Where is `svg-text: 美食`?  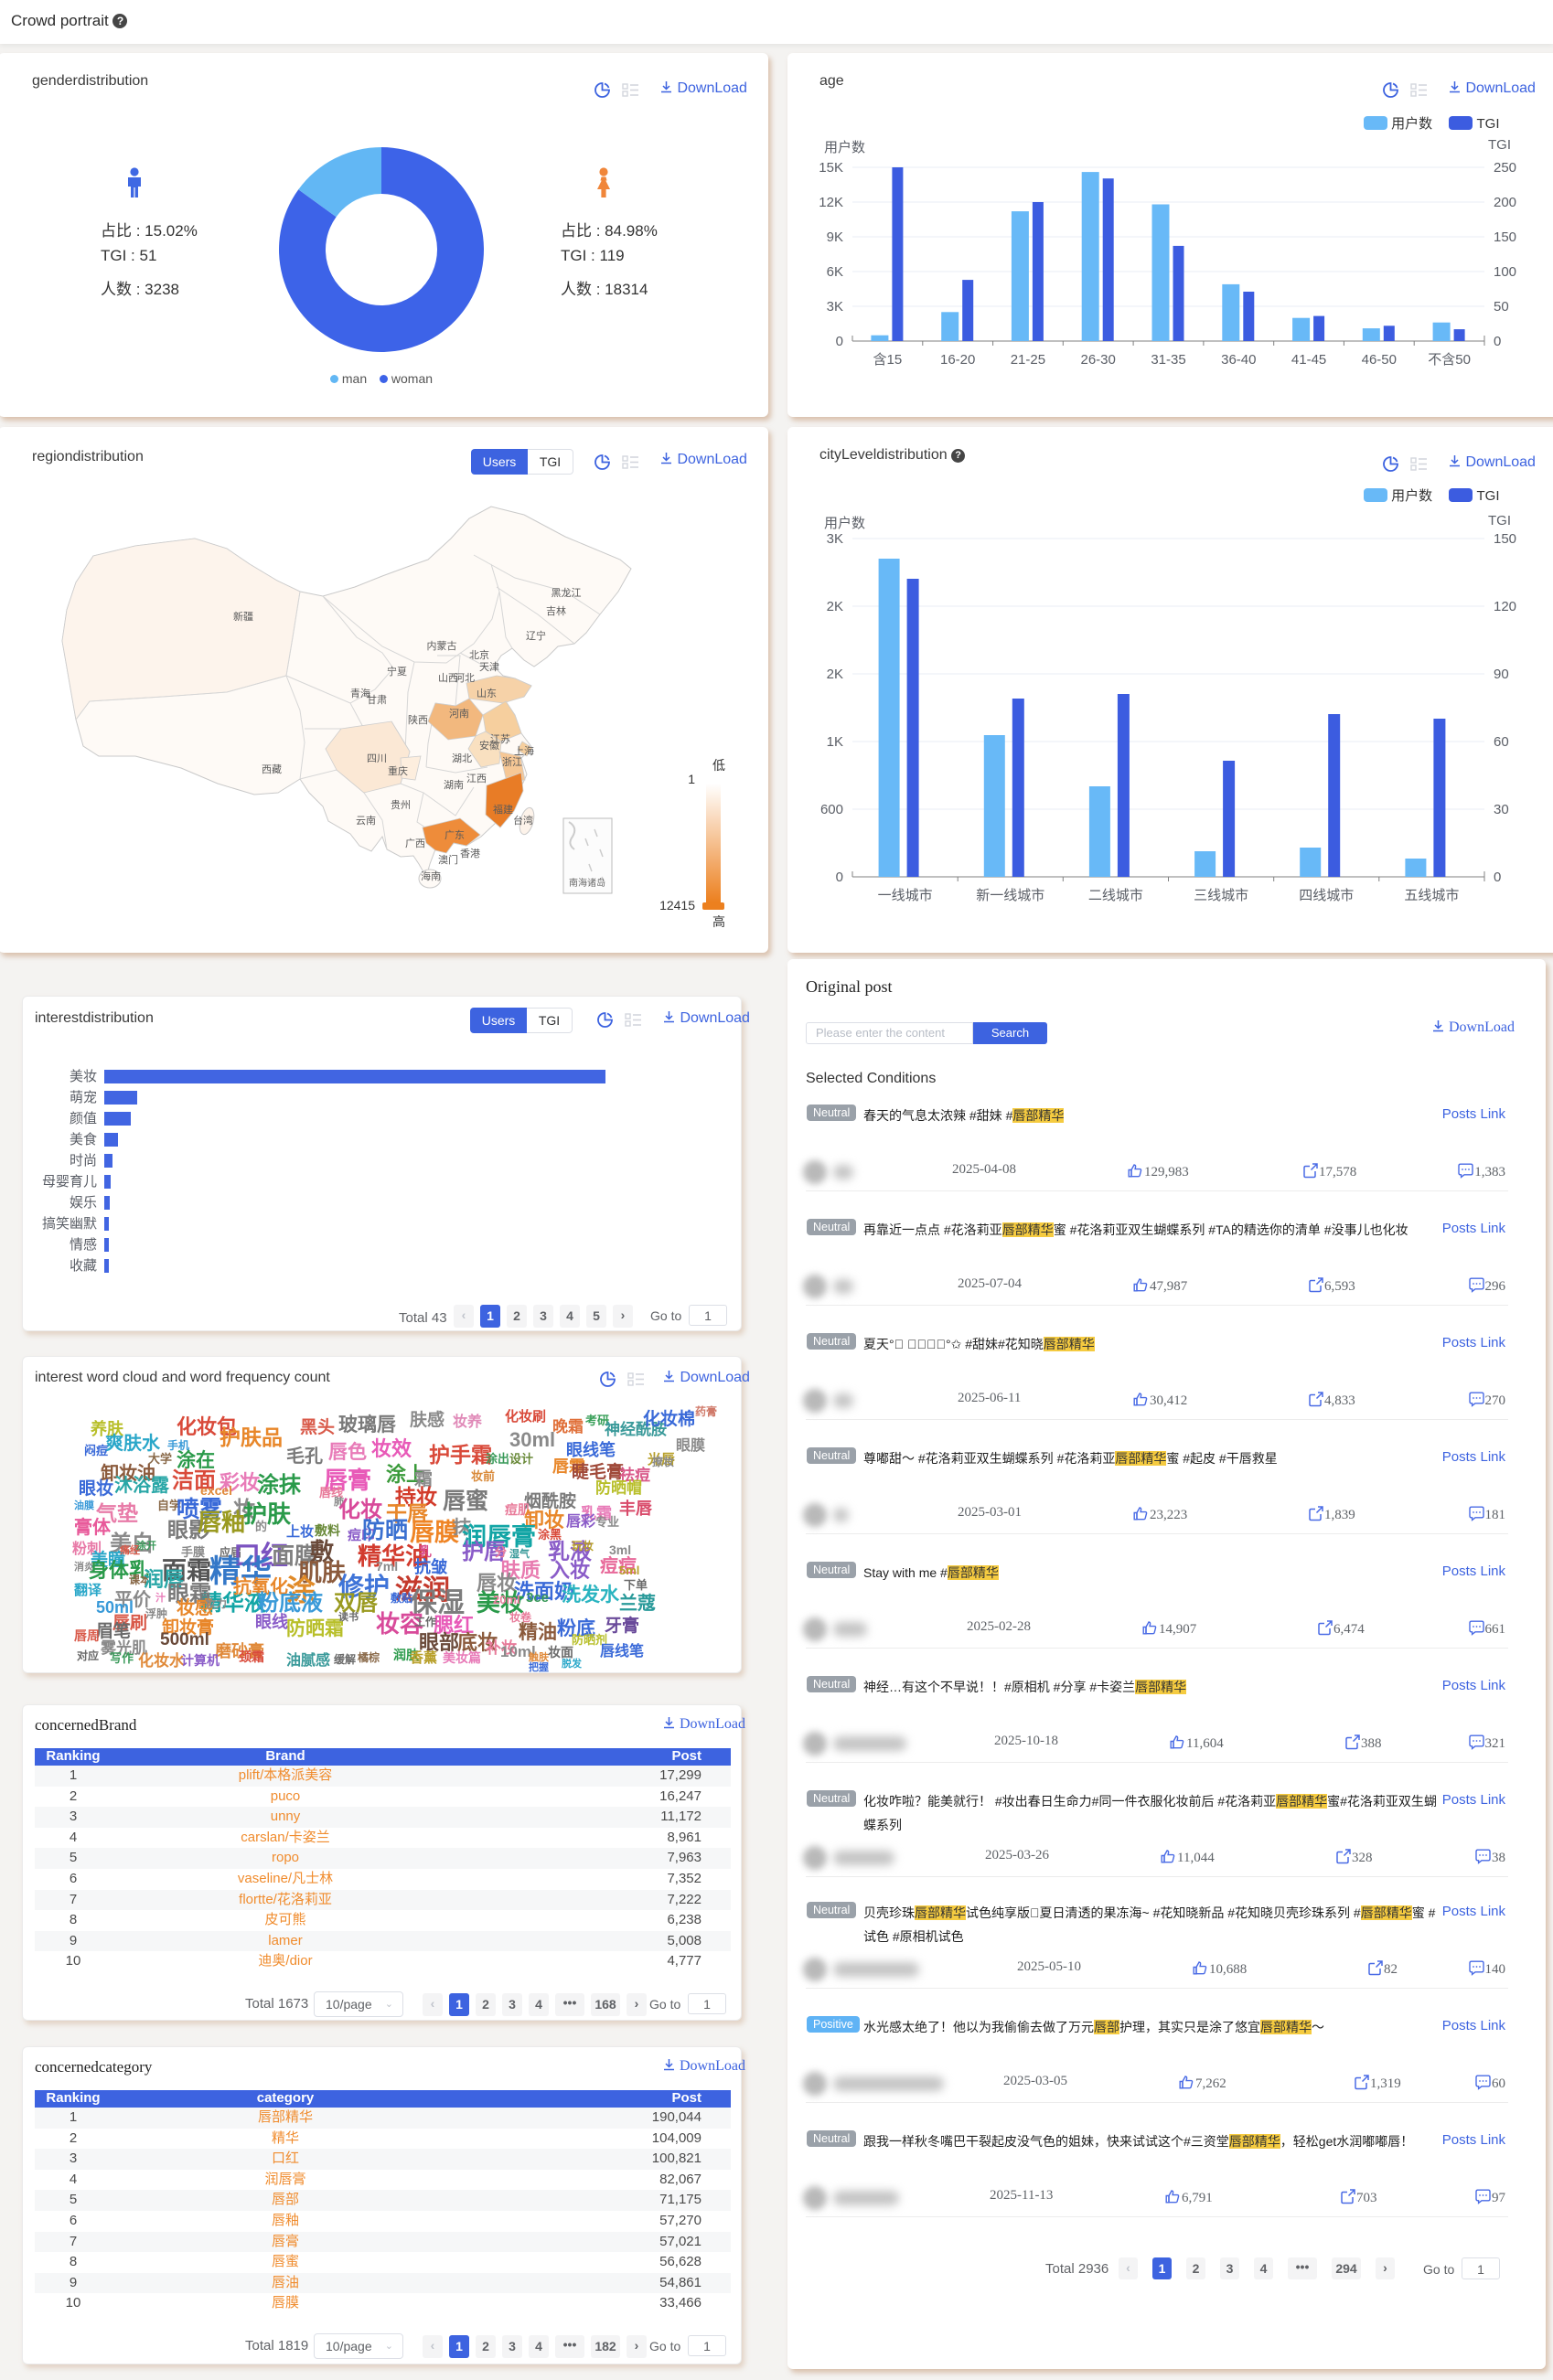 svg-text: 美食 is located at coordinates (83, 1139).